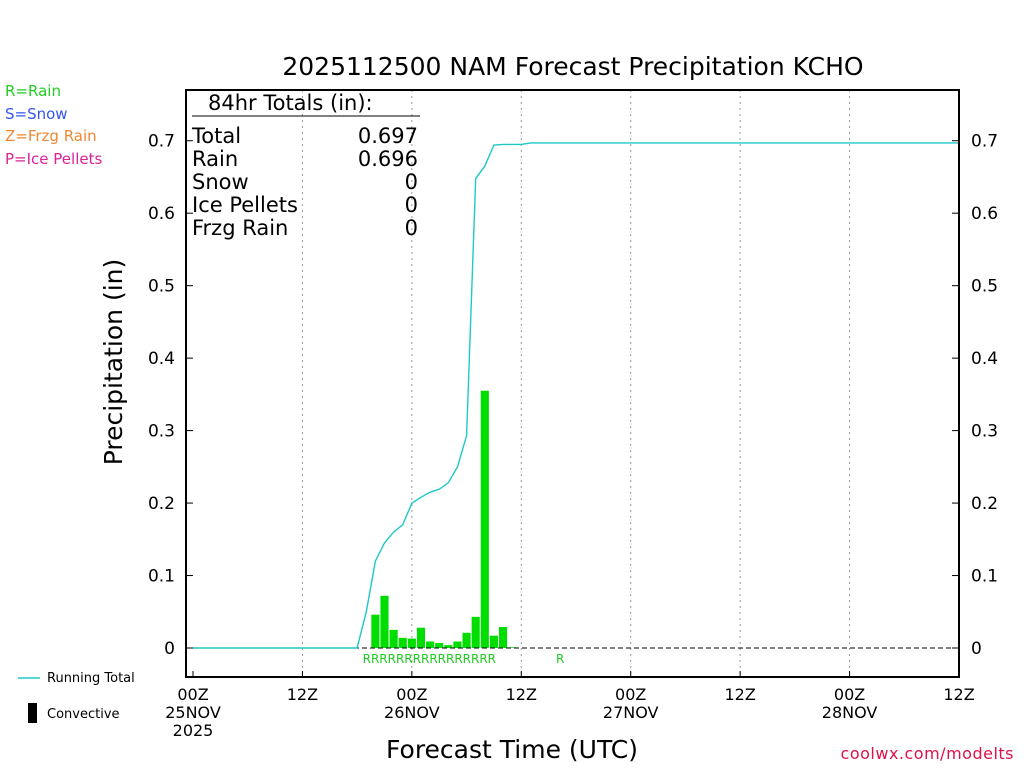 The image size is (1024, 768). Describe the element at coordinates (388, 136) in the screenshot. I see `totals-value-total: 0.697` at that location.